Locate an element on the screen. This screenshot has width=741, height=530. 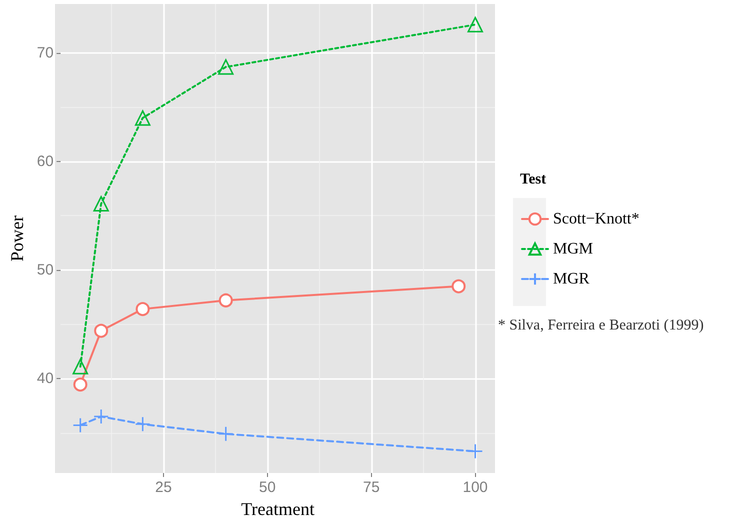
legend-label: Scott−Knott* is located at coordinates (596, 219).